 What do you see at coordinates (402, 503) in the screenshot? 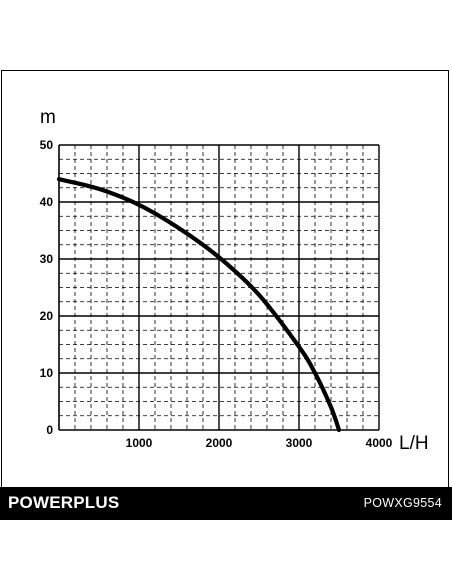
I see `model-number: POWXG9554` at bounding box center [402, 503].